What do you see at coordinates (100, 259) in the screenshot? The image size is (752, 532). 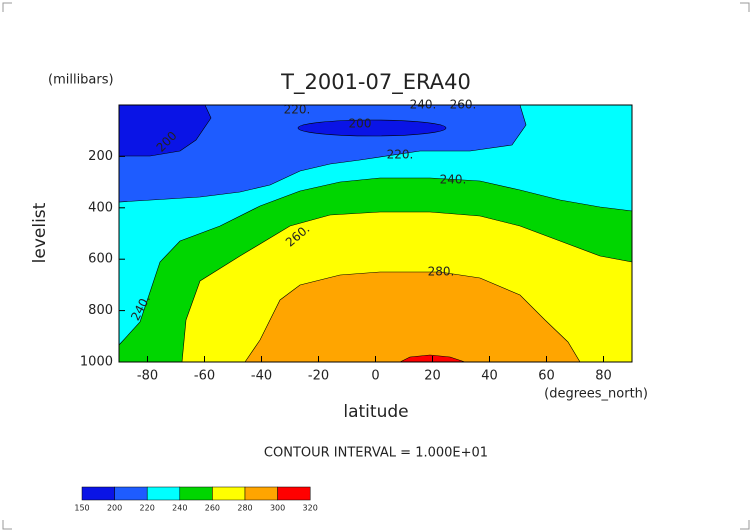 I see `y-tick-label: 600` at bounding box center [100, 259].